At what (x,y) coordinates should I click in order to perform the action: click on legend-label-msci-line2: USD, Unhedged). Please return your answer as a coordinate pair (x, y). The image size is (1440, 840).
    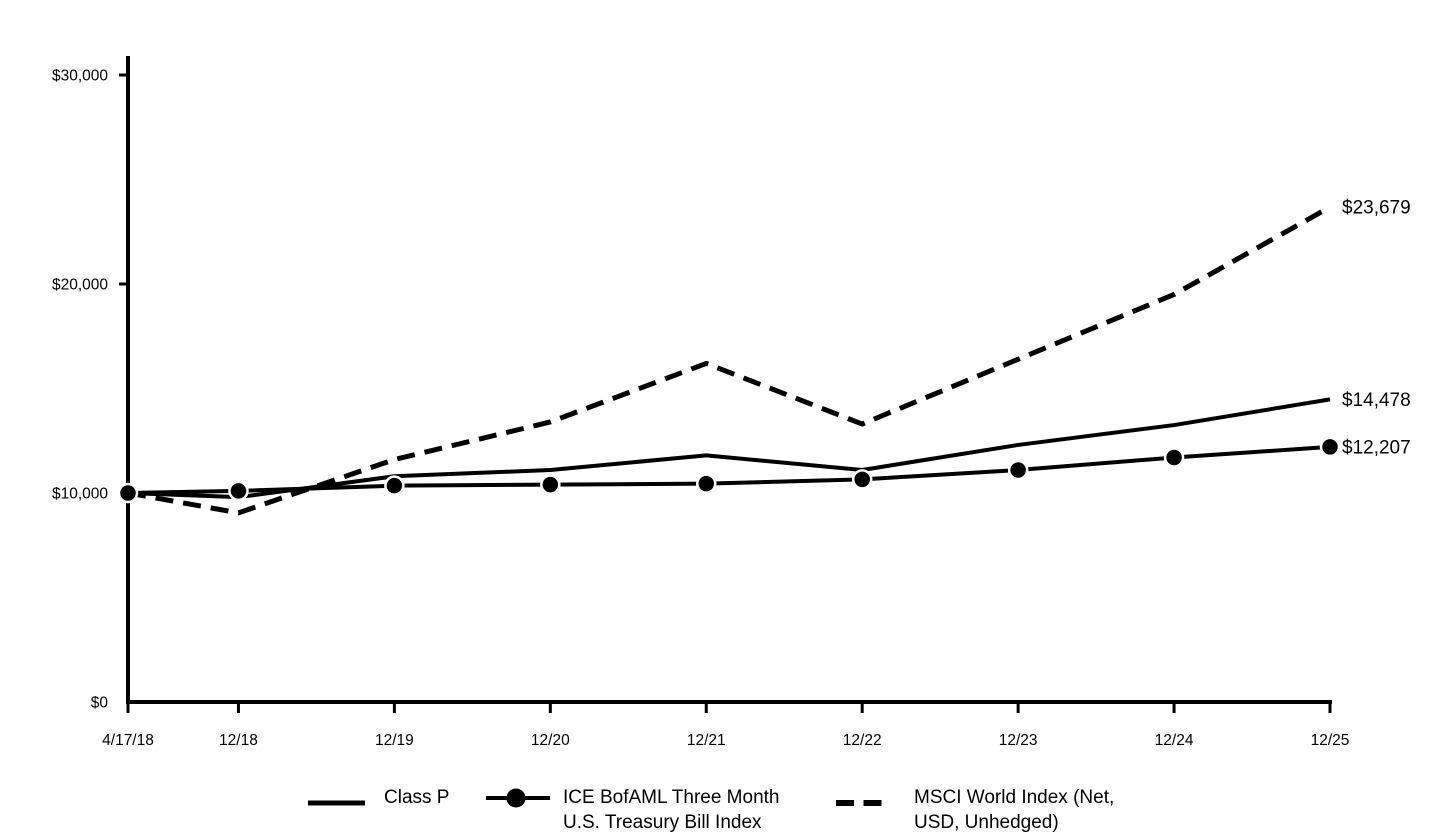
    Looking at the image, I should click on (986, 822).